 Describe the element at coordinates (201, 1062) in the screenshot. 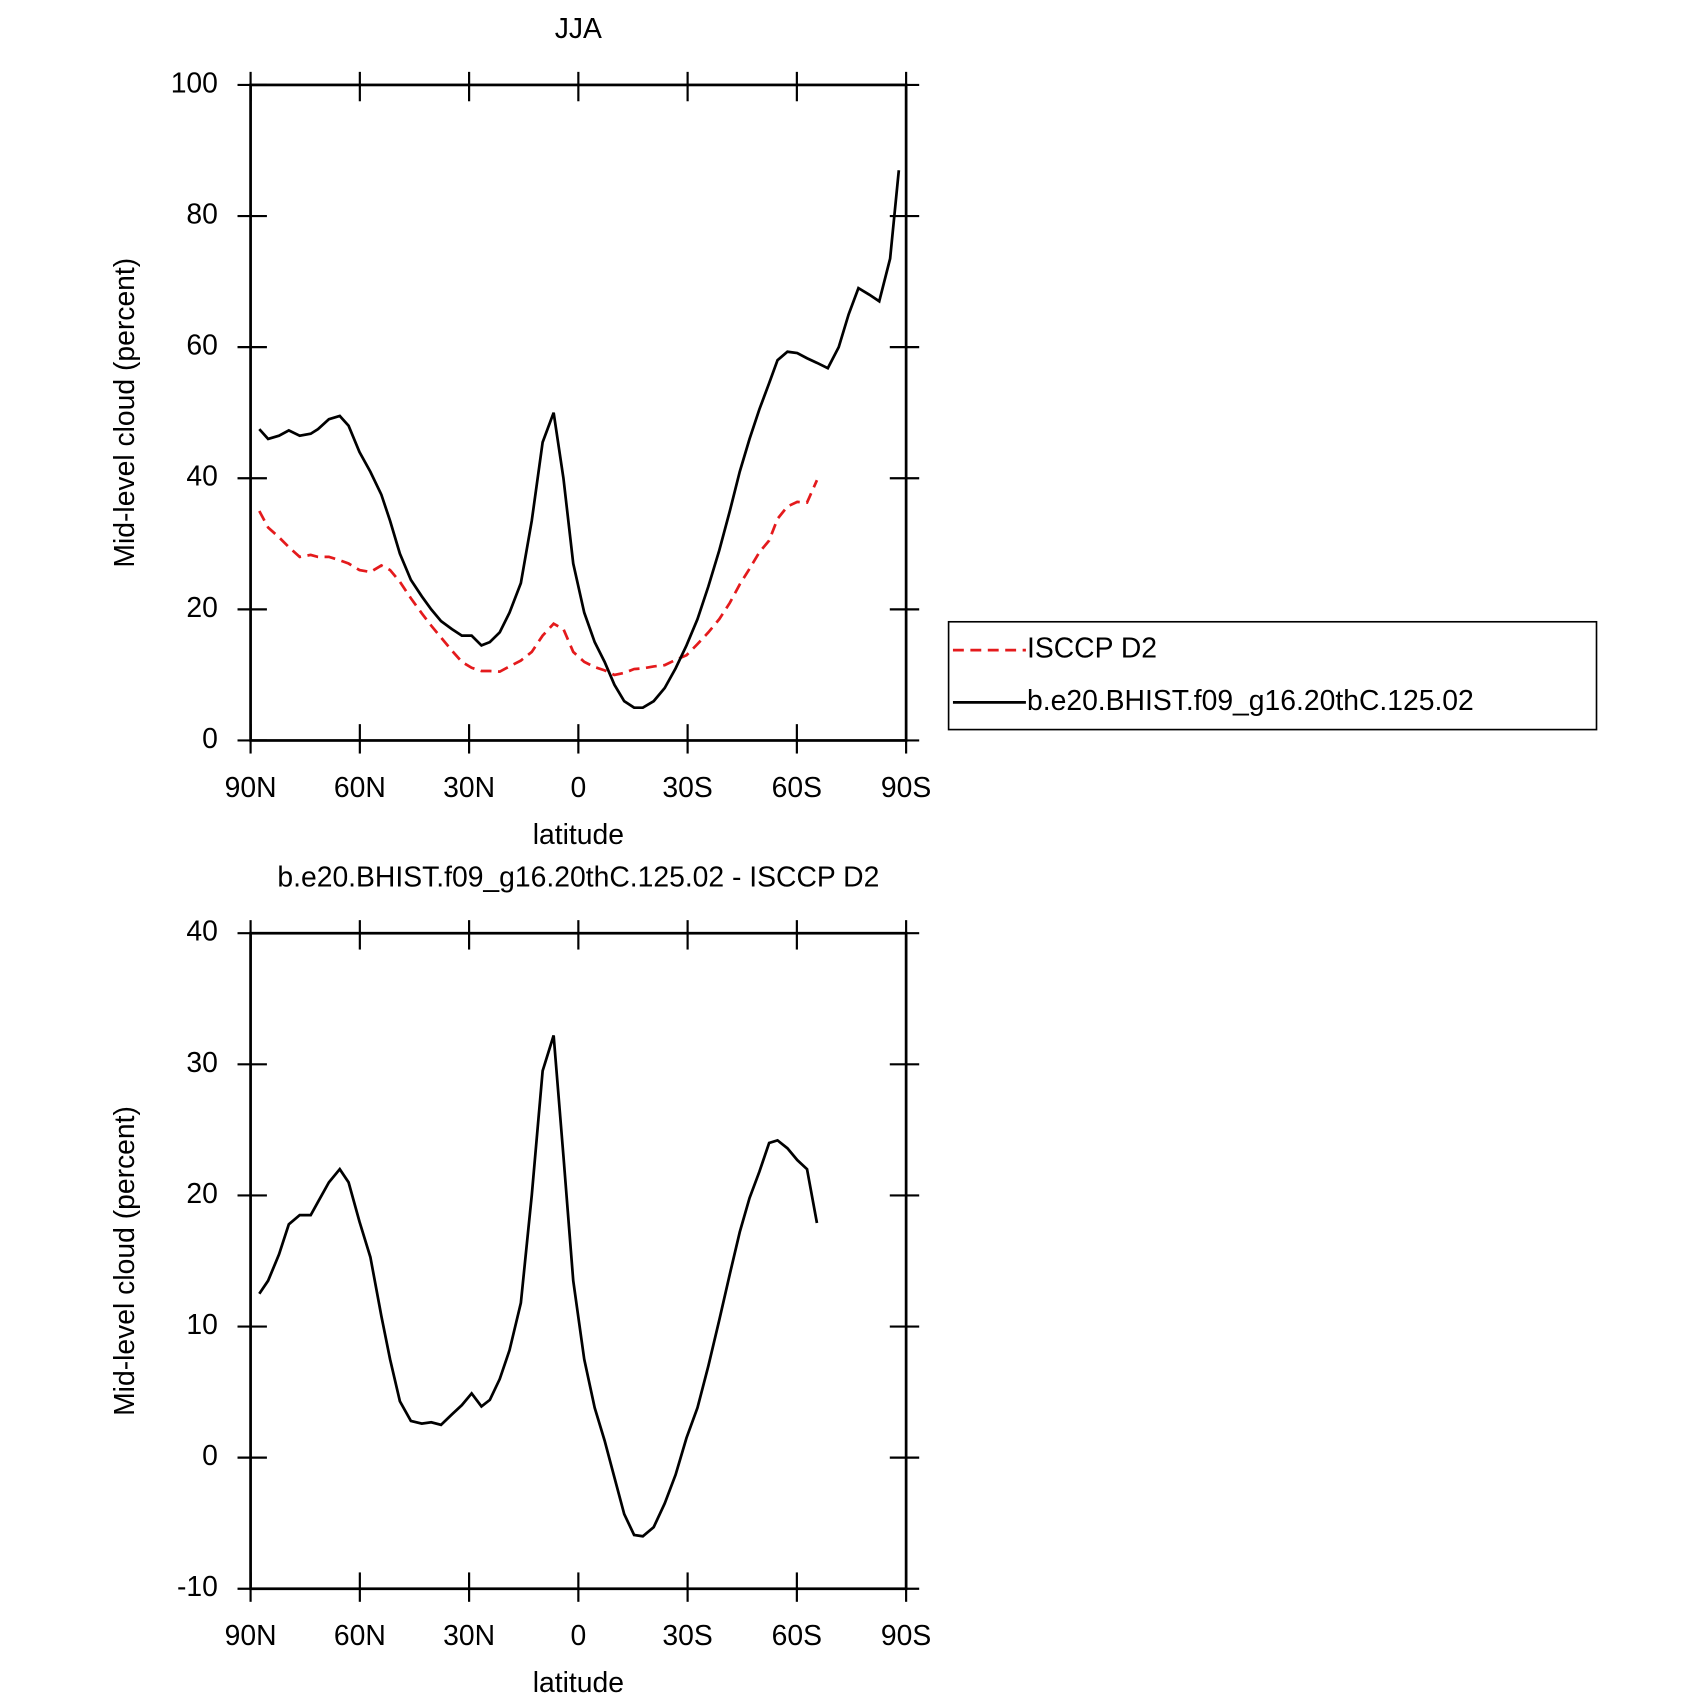

I see `y-tick-label: 30` at that location.